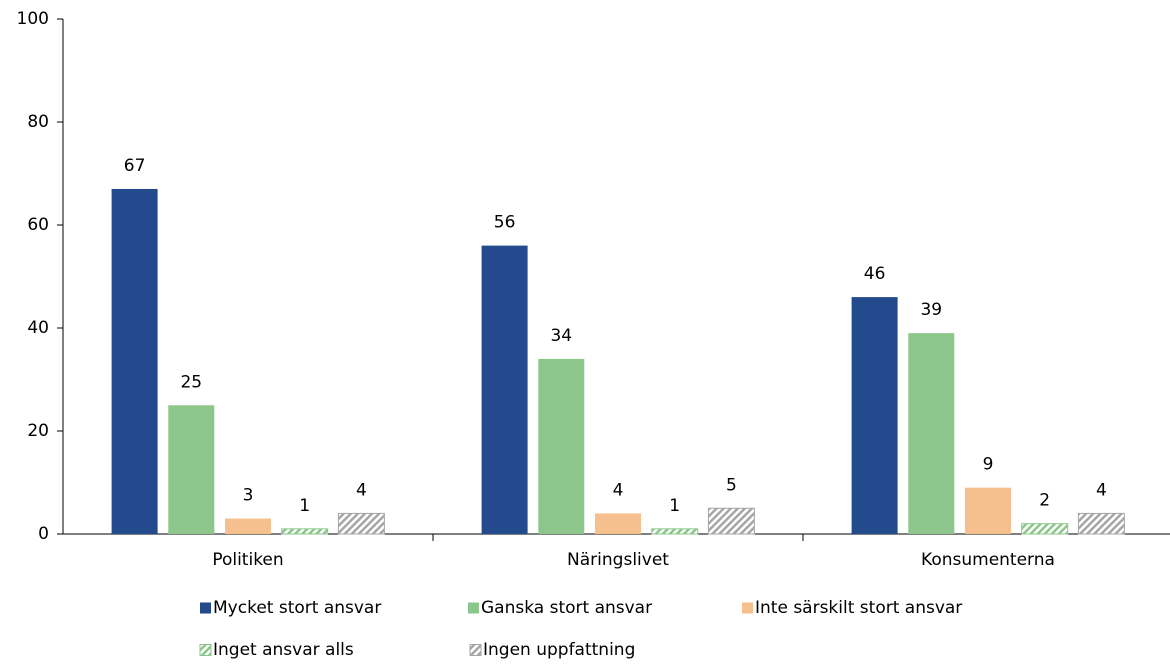  Describe the element at coordinates (38, 225) in the screenshot. I see `y-tick-label: 60` at that location.